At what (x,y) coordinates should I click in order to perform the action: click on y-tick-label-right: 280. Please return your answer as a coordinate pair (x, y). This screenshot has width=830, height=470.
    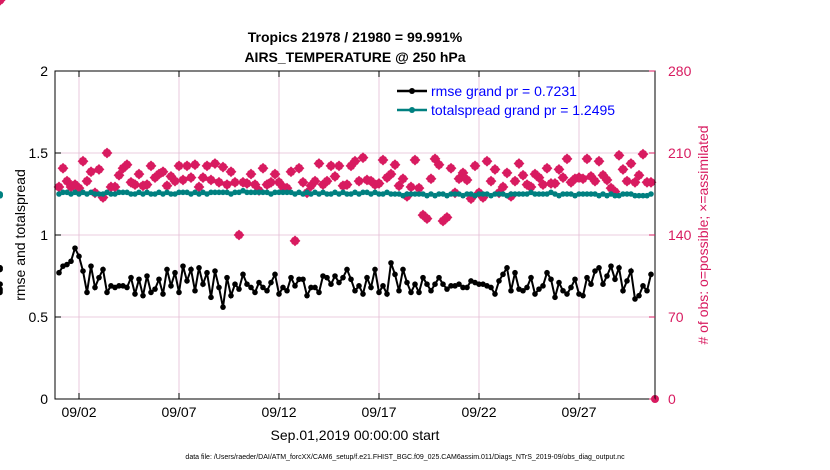
    Looking at the image, I should click on (680, 71).